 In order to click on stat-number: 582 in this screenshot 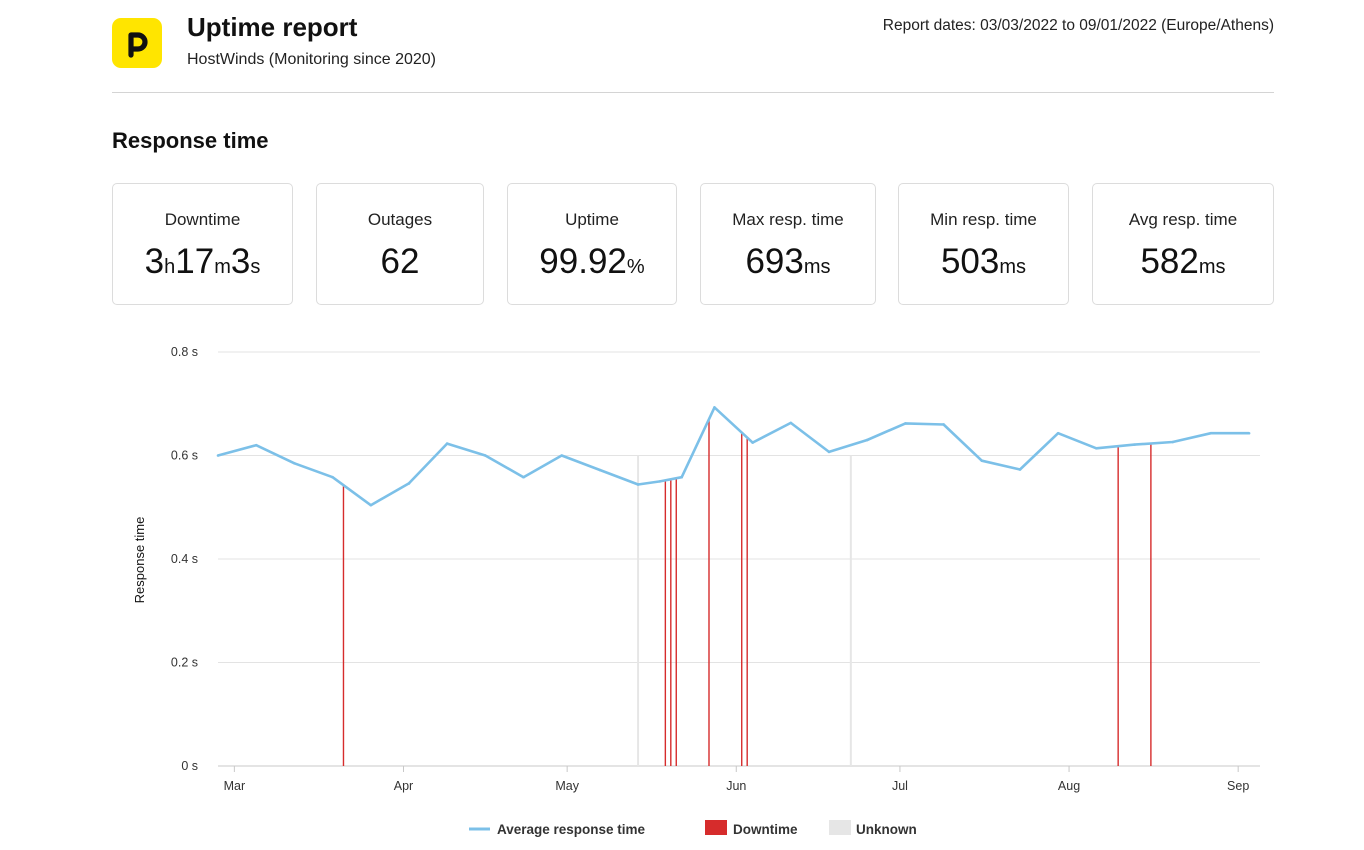, I will do `click(1169, 261)`.